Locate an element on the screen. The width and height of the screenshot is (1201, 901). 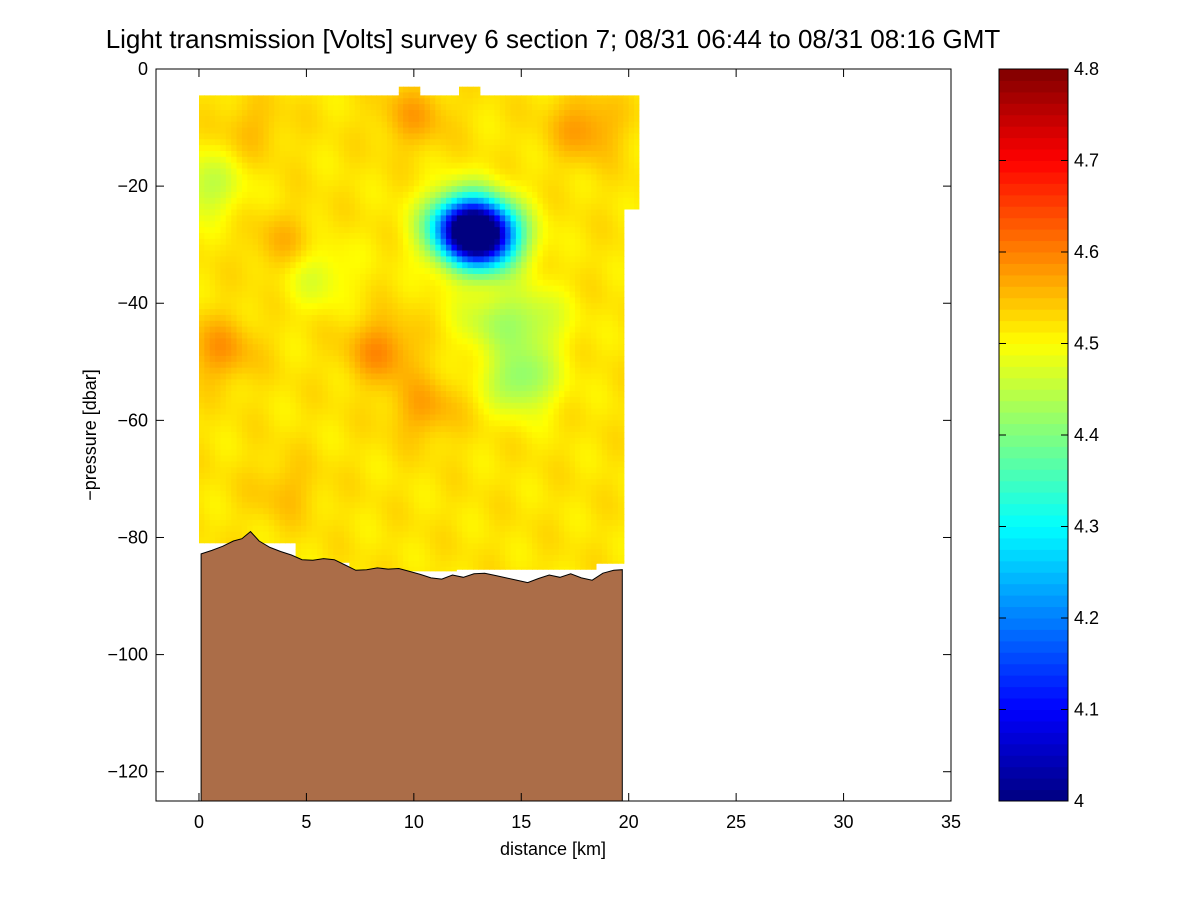
colorbar-tick-label: 4.7 is located at coordinates (1086, 161).